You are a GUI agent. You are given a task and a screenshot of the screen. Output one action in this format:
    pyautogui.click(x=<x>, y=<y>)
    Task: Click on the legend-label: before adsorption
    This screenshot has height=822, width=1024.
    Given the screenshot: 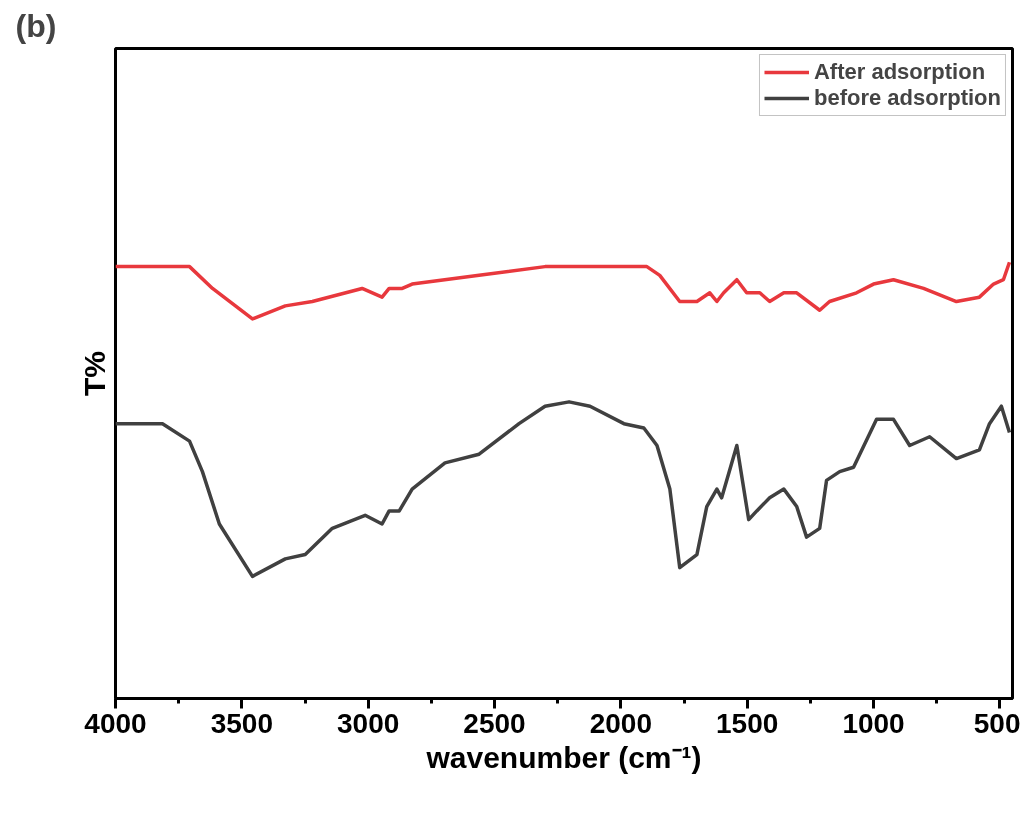 What is the action you would take?
    pyautogui.click(x=907, y=98)
    